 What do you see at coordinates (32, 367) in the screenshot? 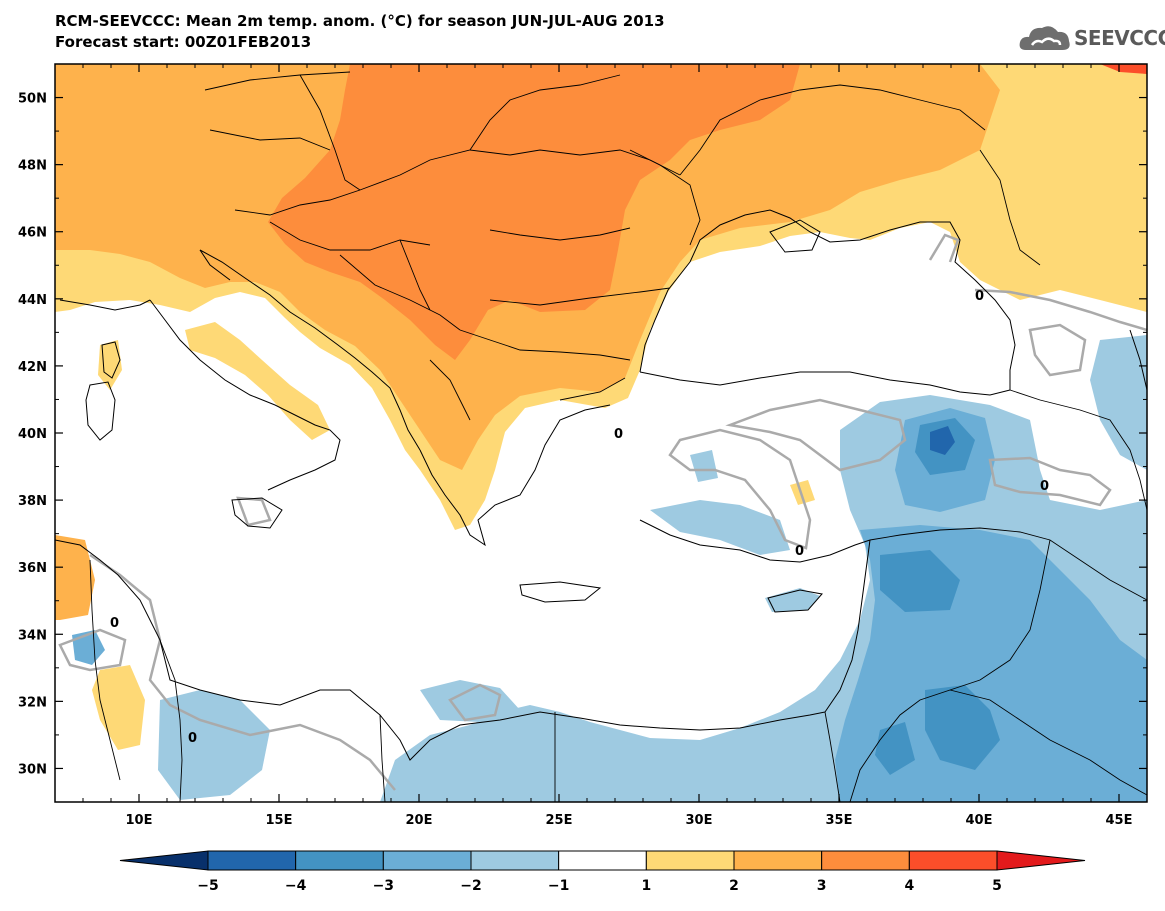
I see `y-tick-label: 42N` at bounding box center [32, 367].